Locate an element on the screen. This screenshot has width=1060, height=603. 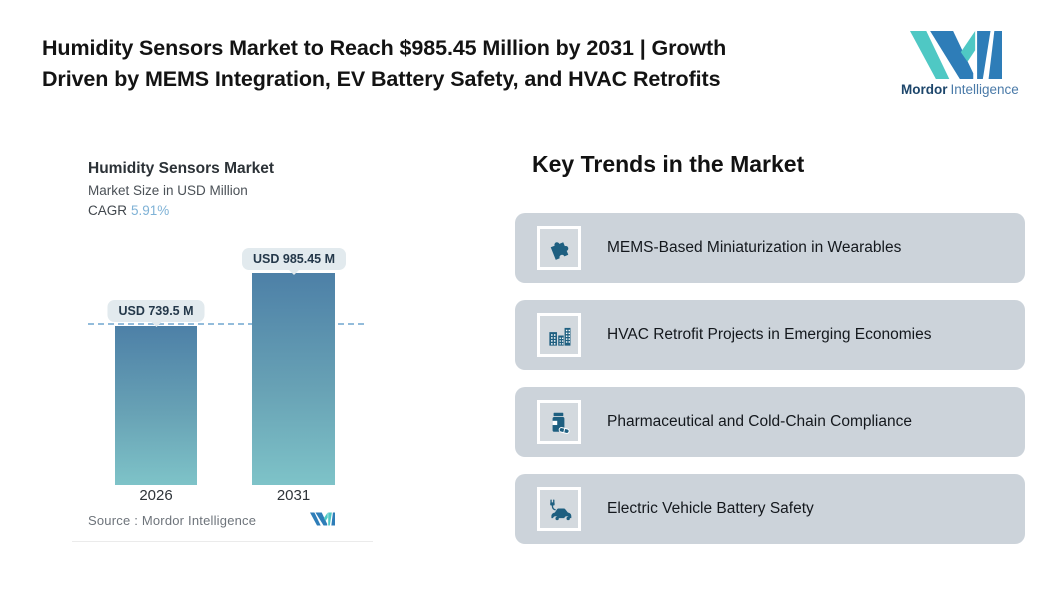
trend-card-ev: Electric Vehicle Battery Safety is located at coordinates (770, 509).